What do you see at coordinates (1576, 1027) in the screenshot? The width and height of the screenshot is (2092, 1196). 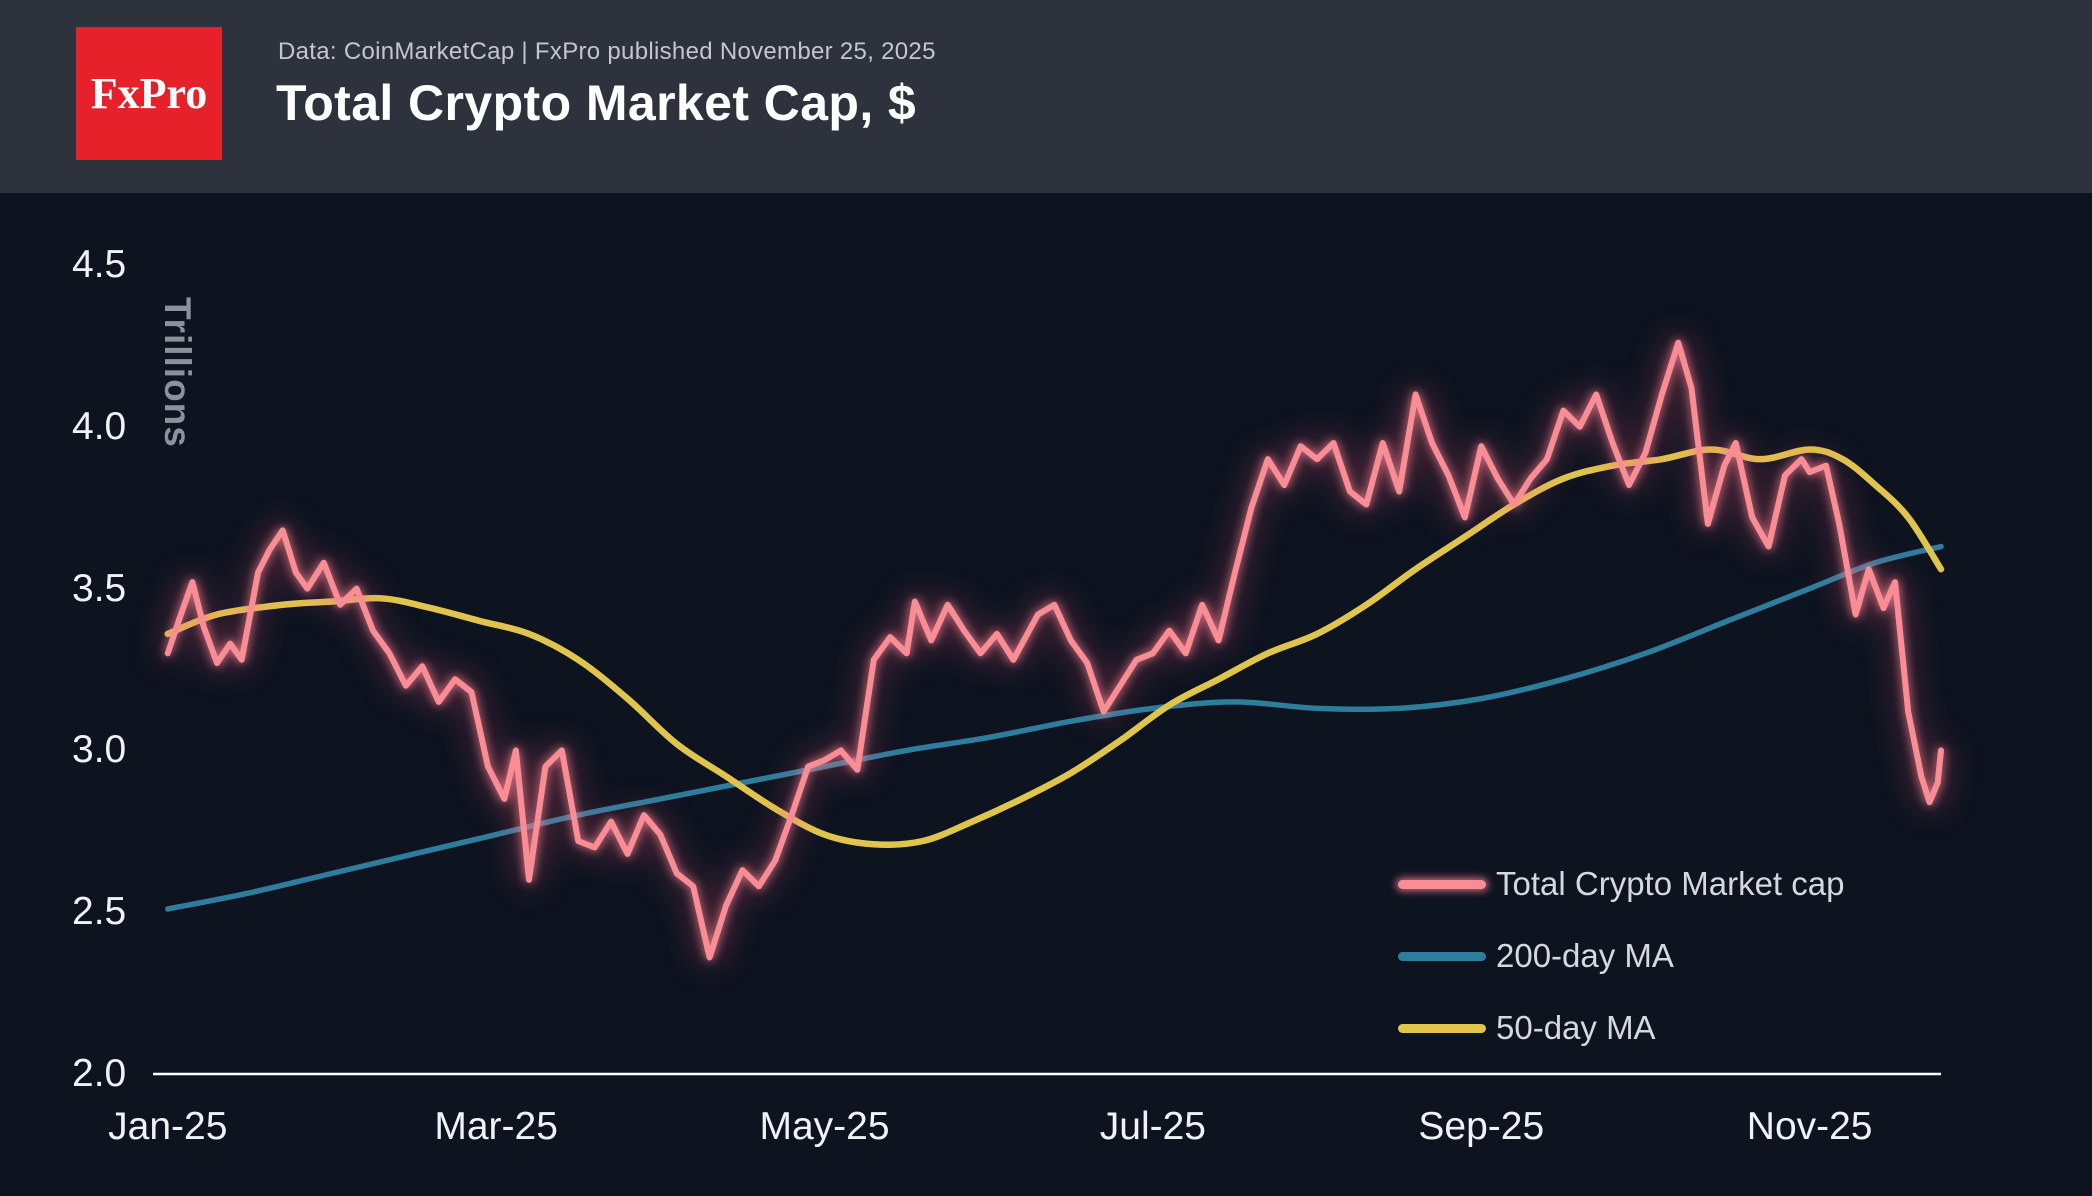 I see `legend-label-50day-ma: 50-day MA` at bounding box center [1576, 1027].